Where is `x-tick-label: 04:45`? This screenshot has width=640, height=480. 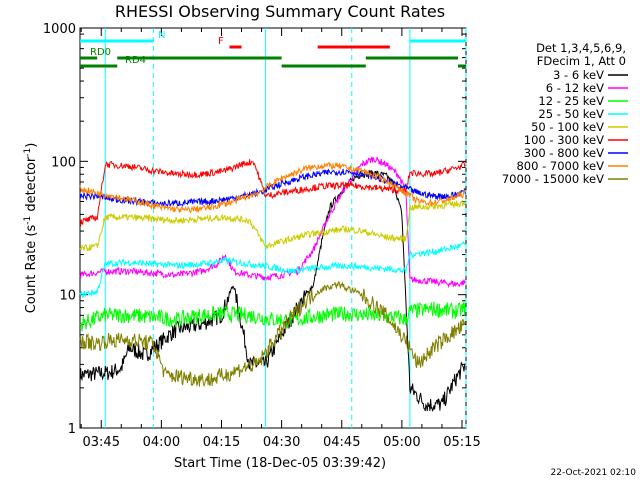
x-tick-label: 04:45 is located at coordinates (341, 442).